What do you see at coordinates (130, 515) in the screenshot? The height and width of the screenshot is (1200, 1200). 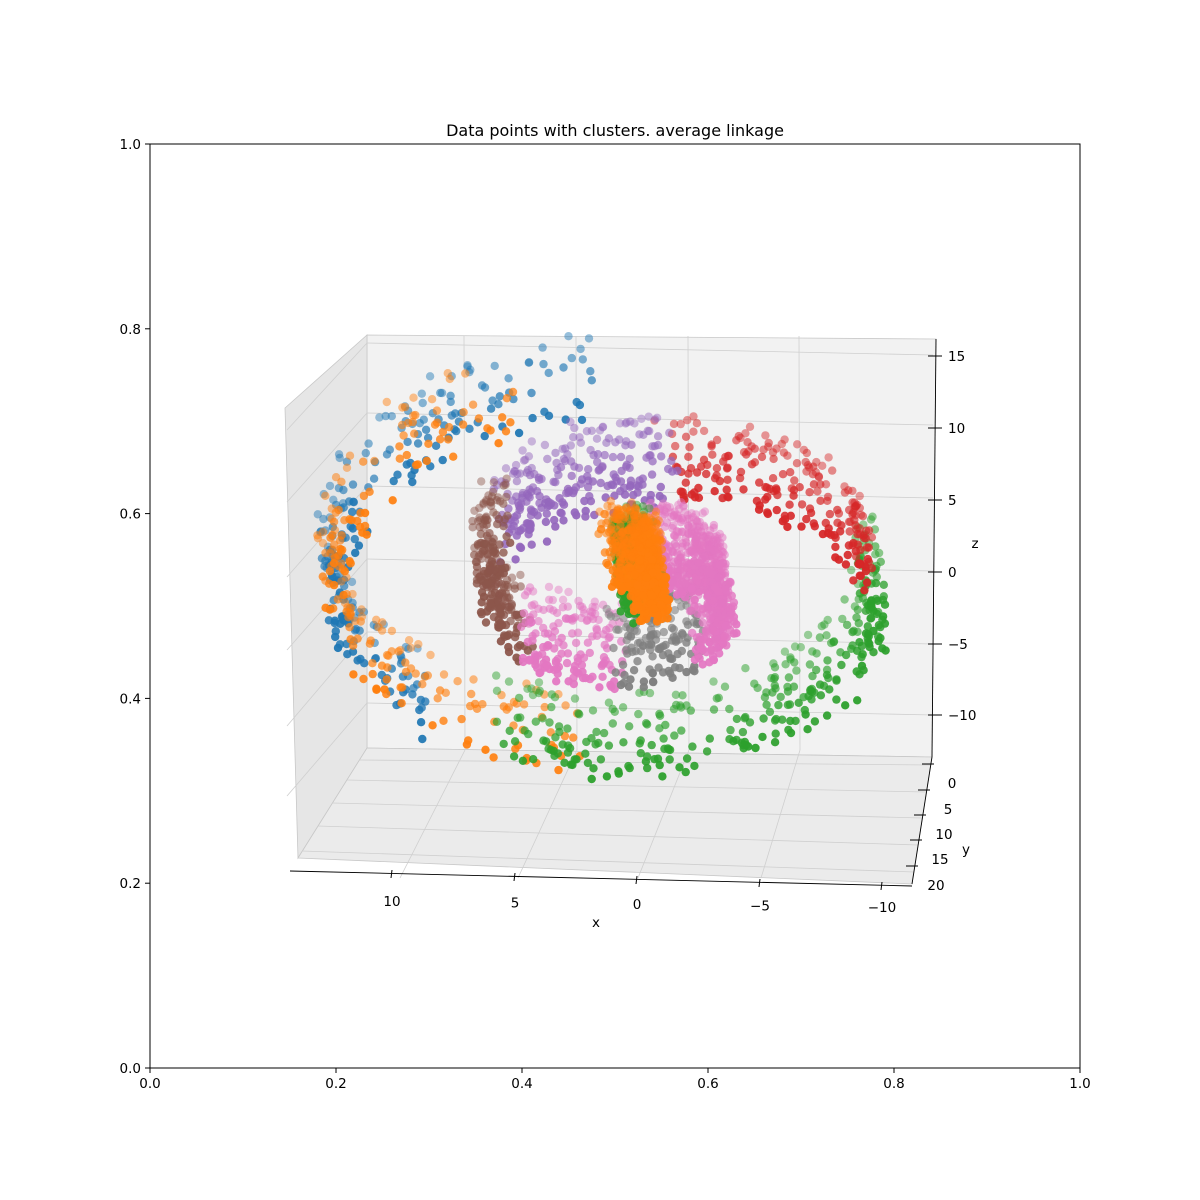 I see `y-tick-label: 0.6` at bounding box center [130, 515].